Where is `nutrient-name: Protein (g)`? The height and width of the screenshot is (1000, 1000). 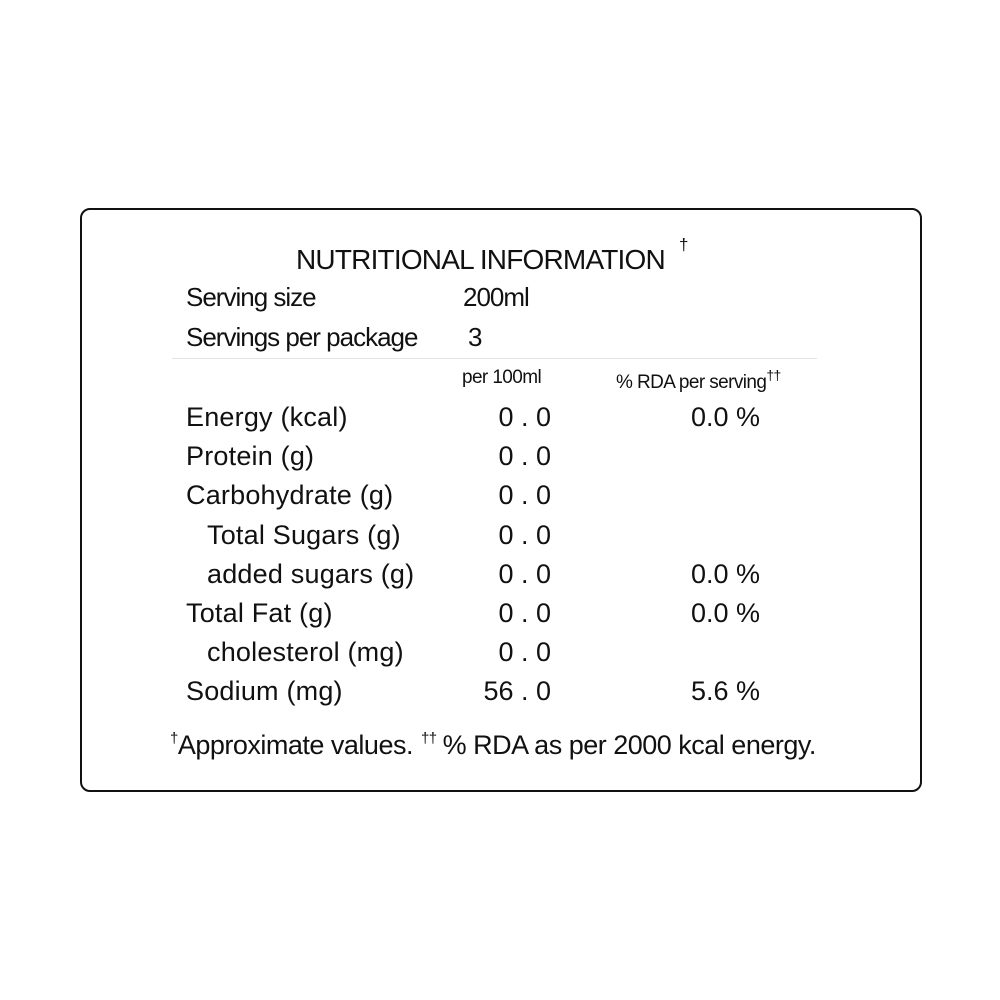
nutrient-name: Protein (g) is located at coordinates (250, 456).